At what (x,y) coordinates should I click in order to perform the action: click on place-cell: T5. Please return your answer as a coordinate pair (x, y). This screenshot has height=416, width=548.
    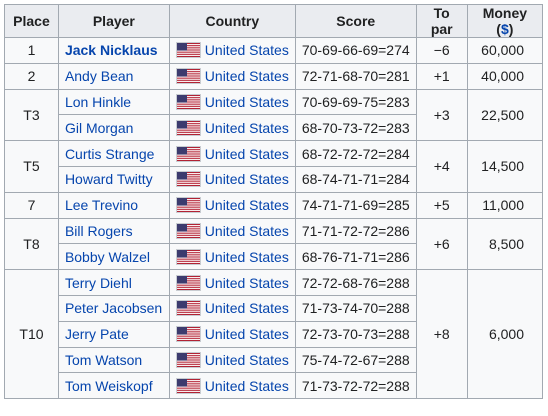
    Looking at the image, I should click on (31, 166).